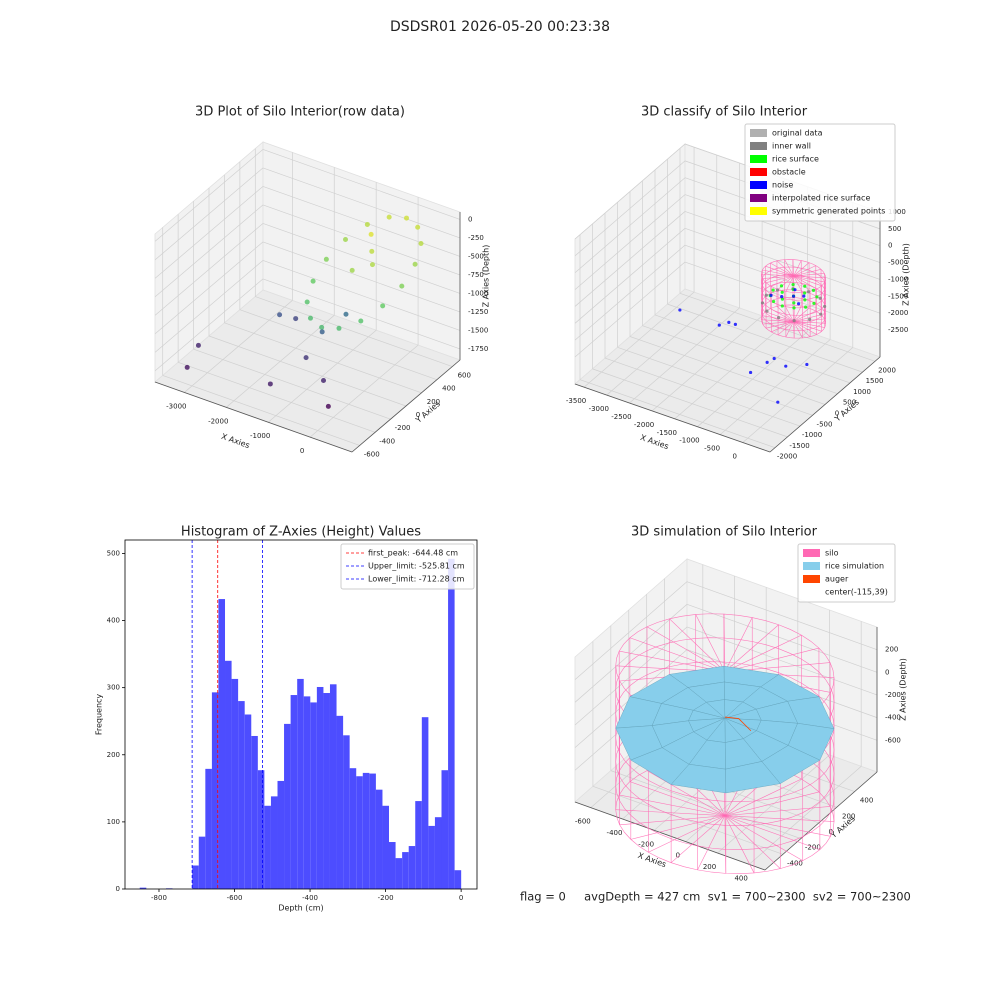 The image size is (1000, 1000). What do you see at coordinates (416, 579) in the screenshot?
I see `legend-label: Lower_limit: -712.28 cm` at bounding box center [416, 579].